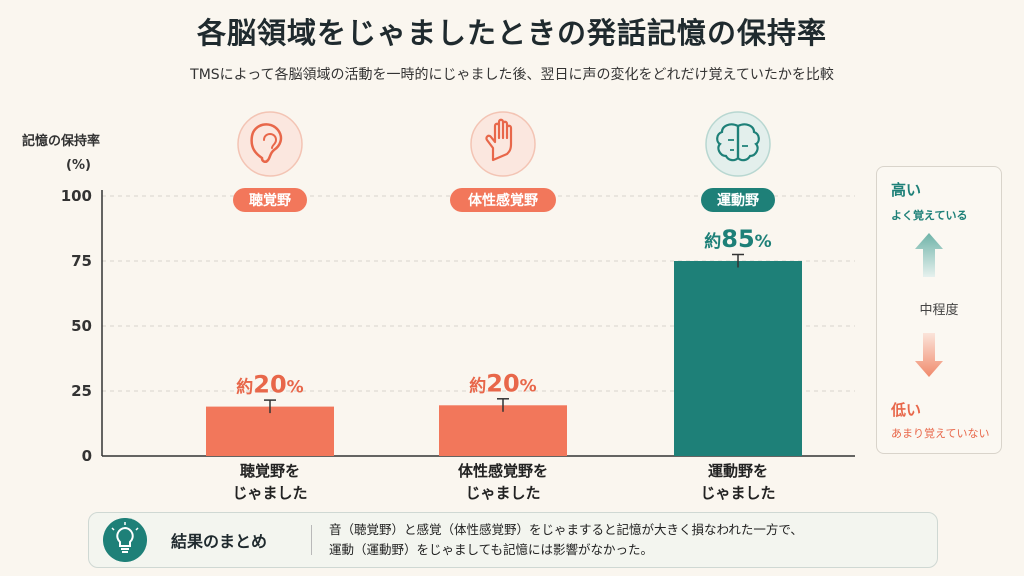 The height and width of the screenshot is (576, 1024). Describe the element at coordinates (503, 471) in the screenshot. I see `x-tick-label: 体性感覚野を` at that location.